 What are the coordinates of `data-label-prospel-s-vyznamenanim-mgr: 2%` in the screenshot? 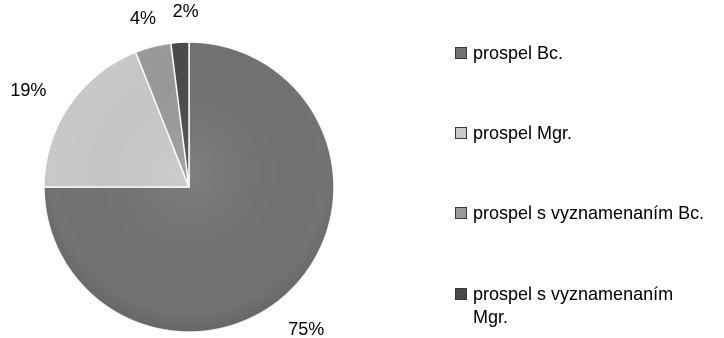 It's located at (186, 11).